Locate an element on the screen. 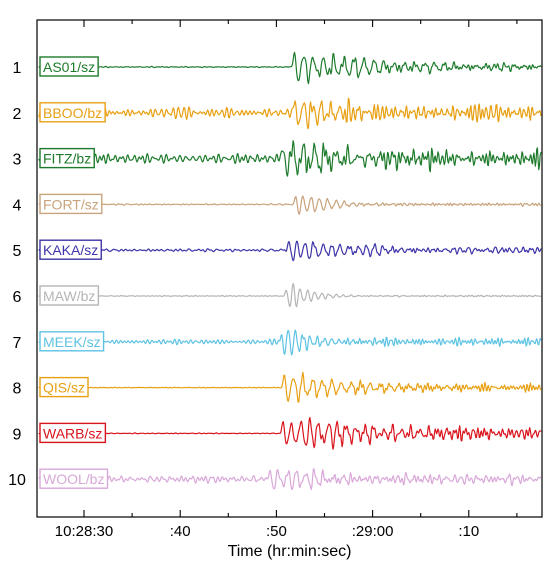 The image size is (559, 567). trace-as01-sz is located at coordinates (290, 68).